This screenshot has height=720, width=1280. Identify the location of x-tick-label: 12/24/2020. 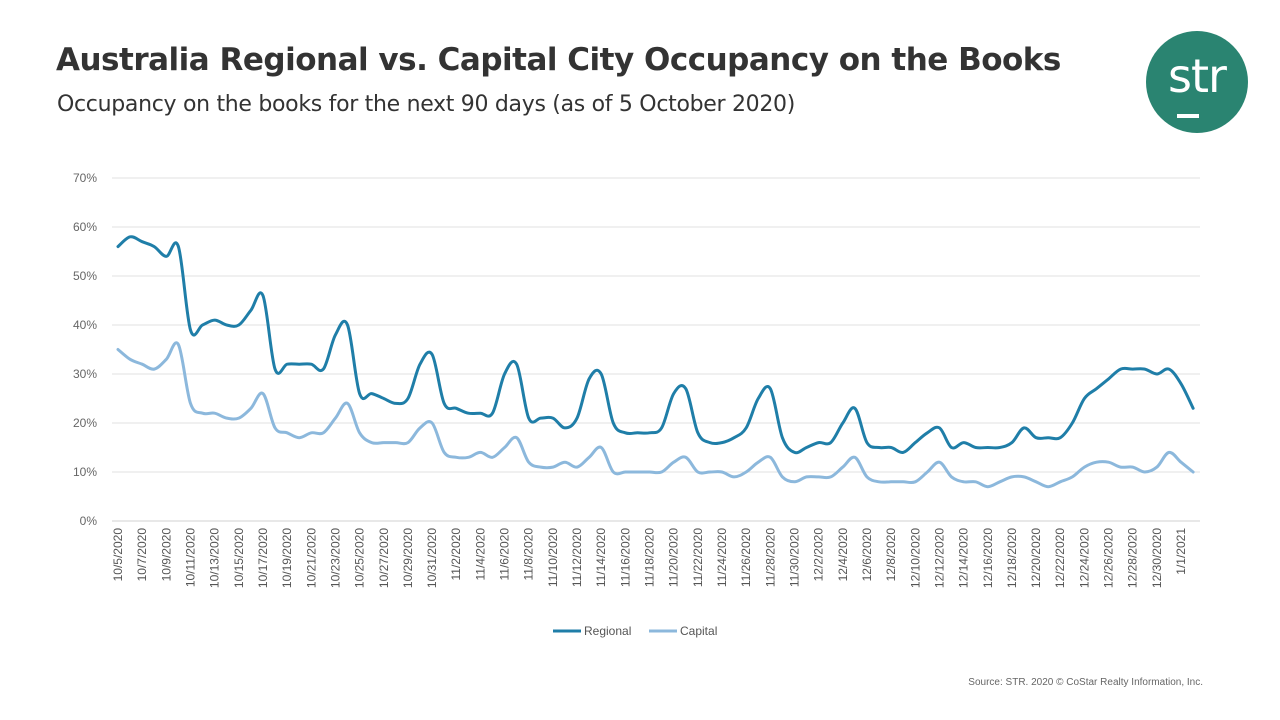
(1084, 558).